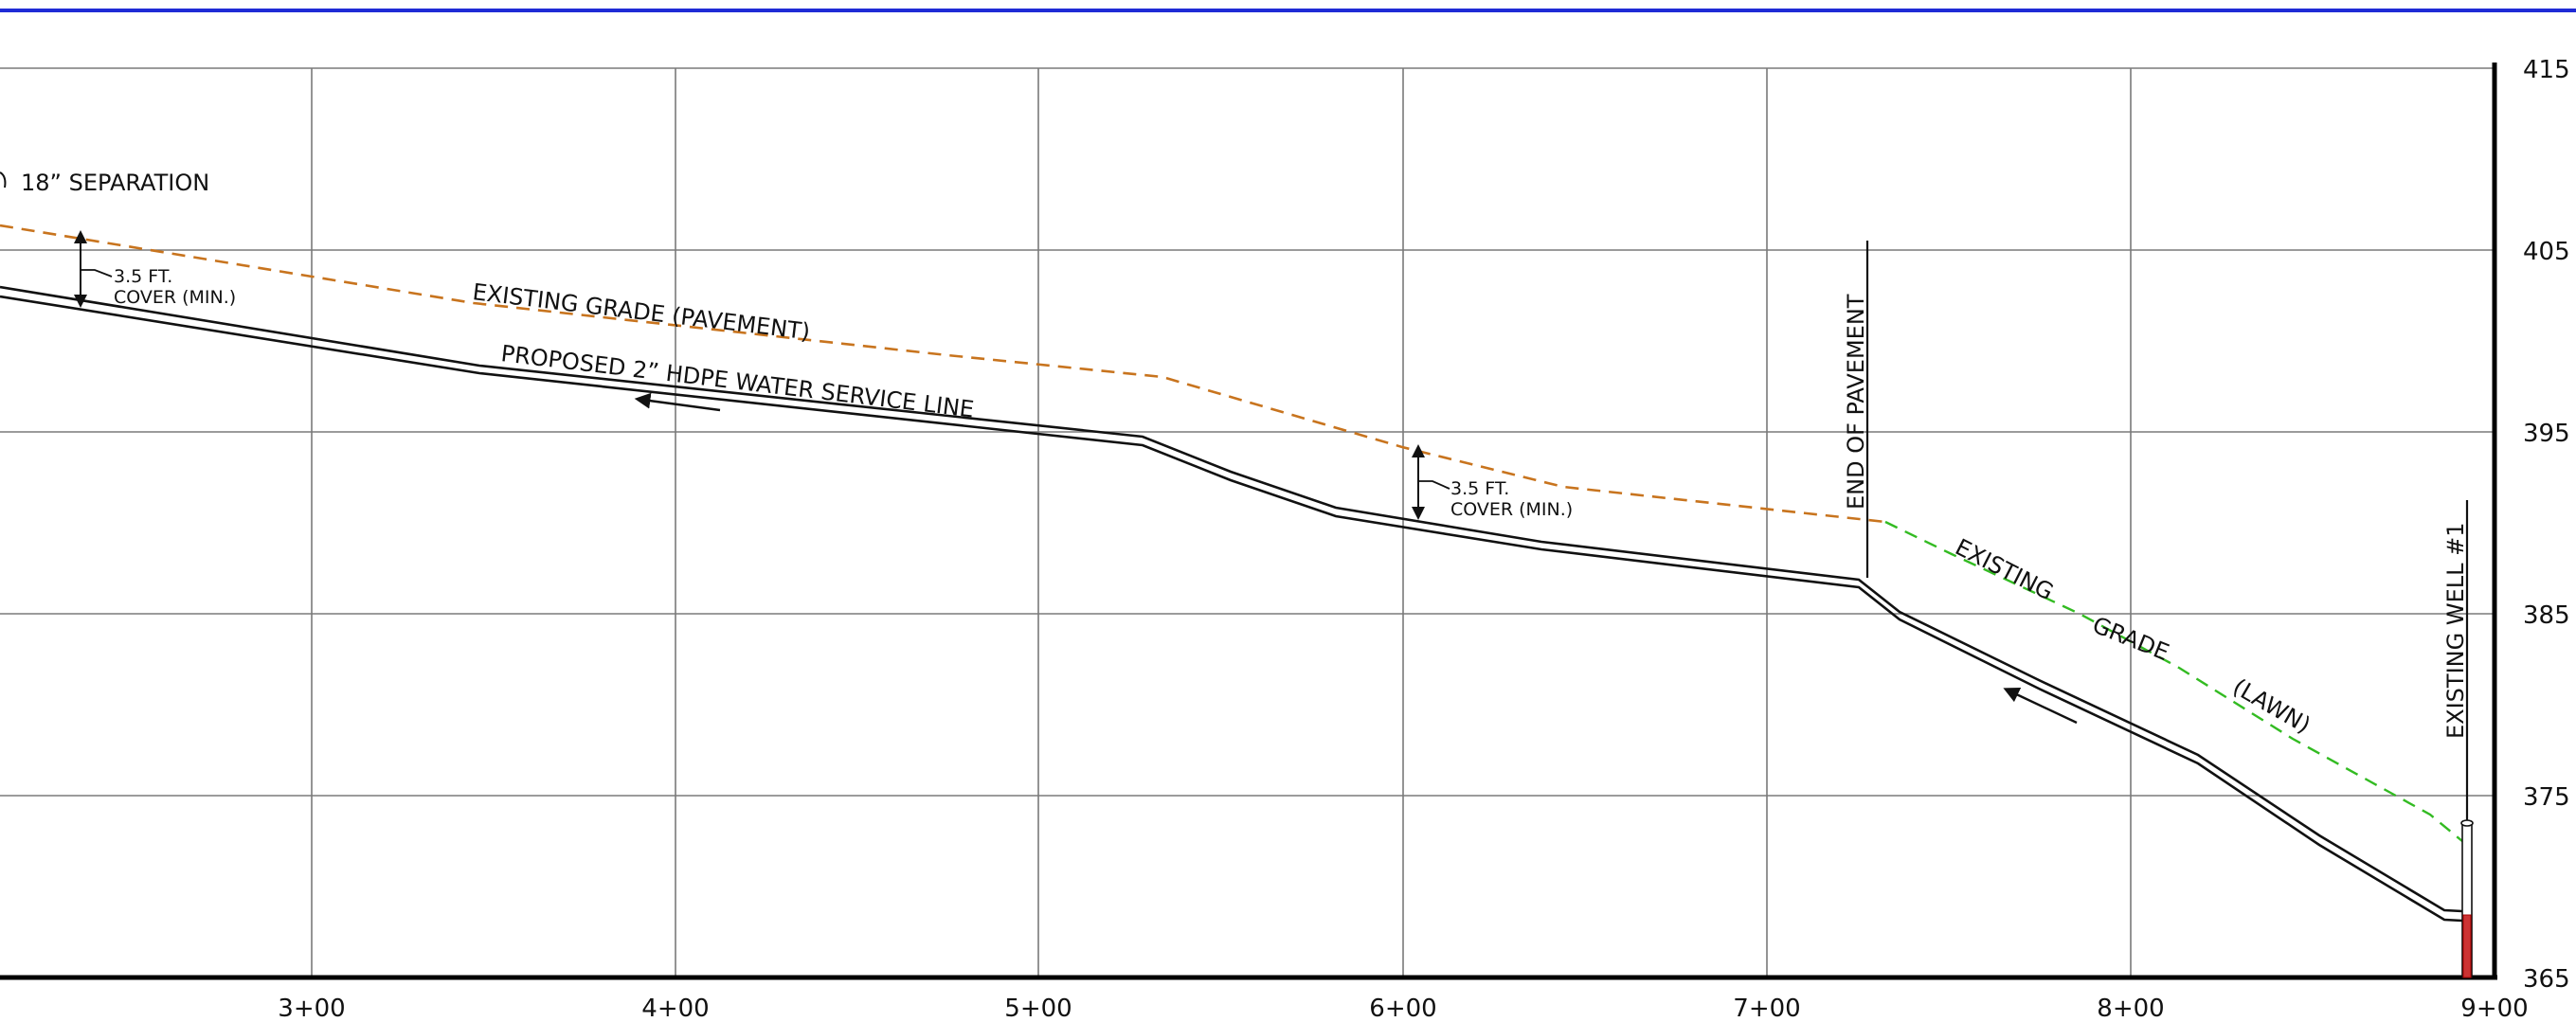  What do you see at coordinates (3, 179) in the screenshot?
I see `separation-leader` at bounding box center [3, 179].